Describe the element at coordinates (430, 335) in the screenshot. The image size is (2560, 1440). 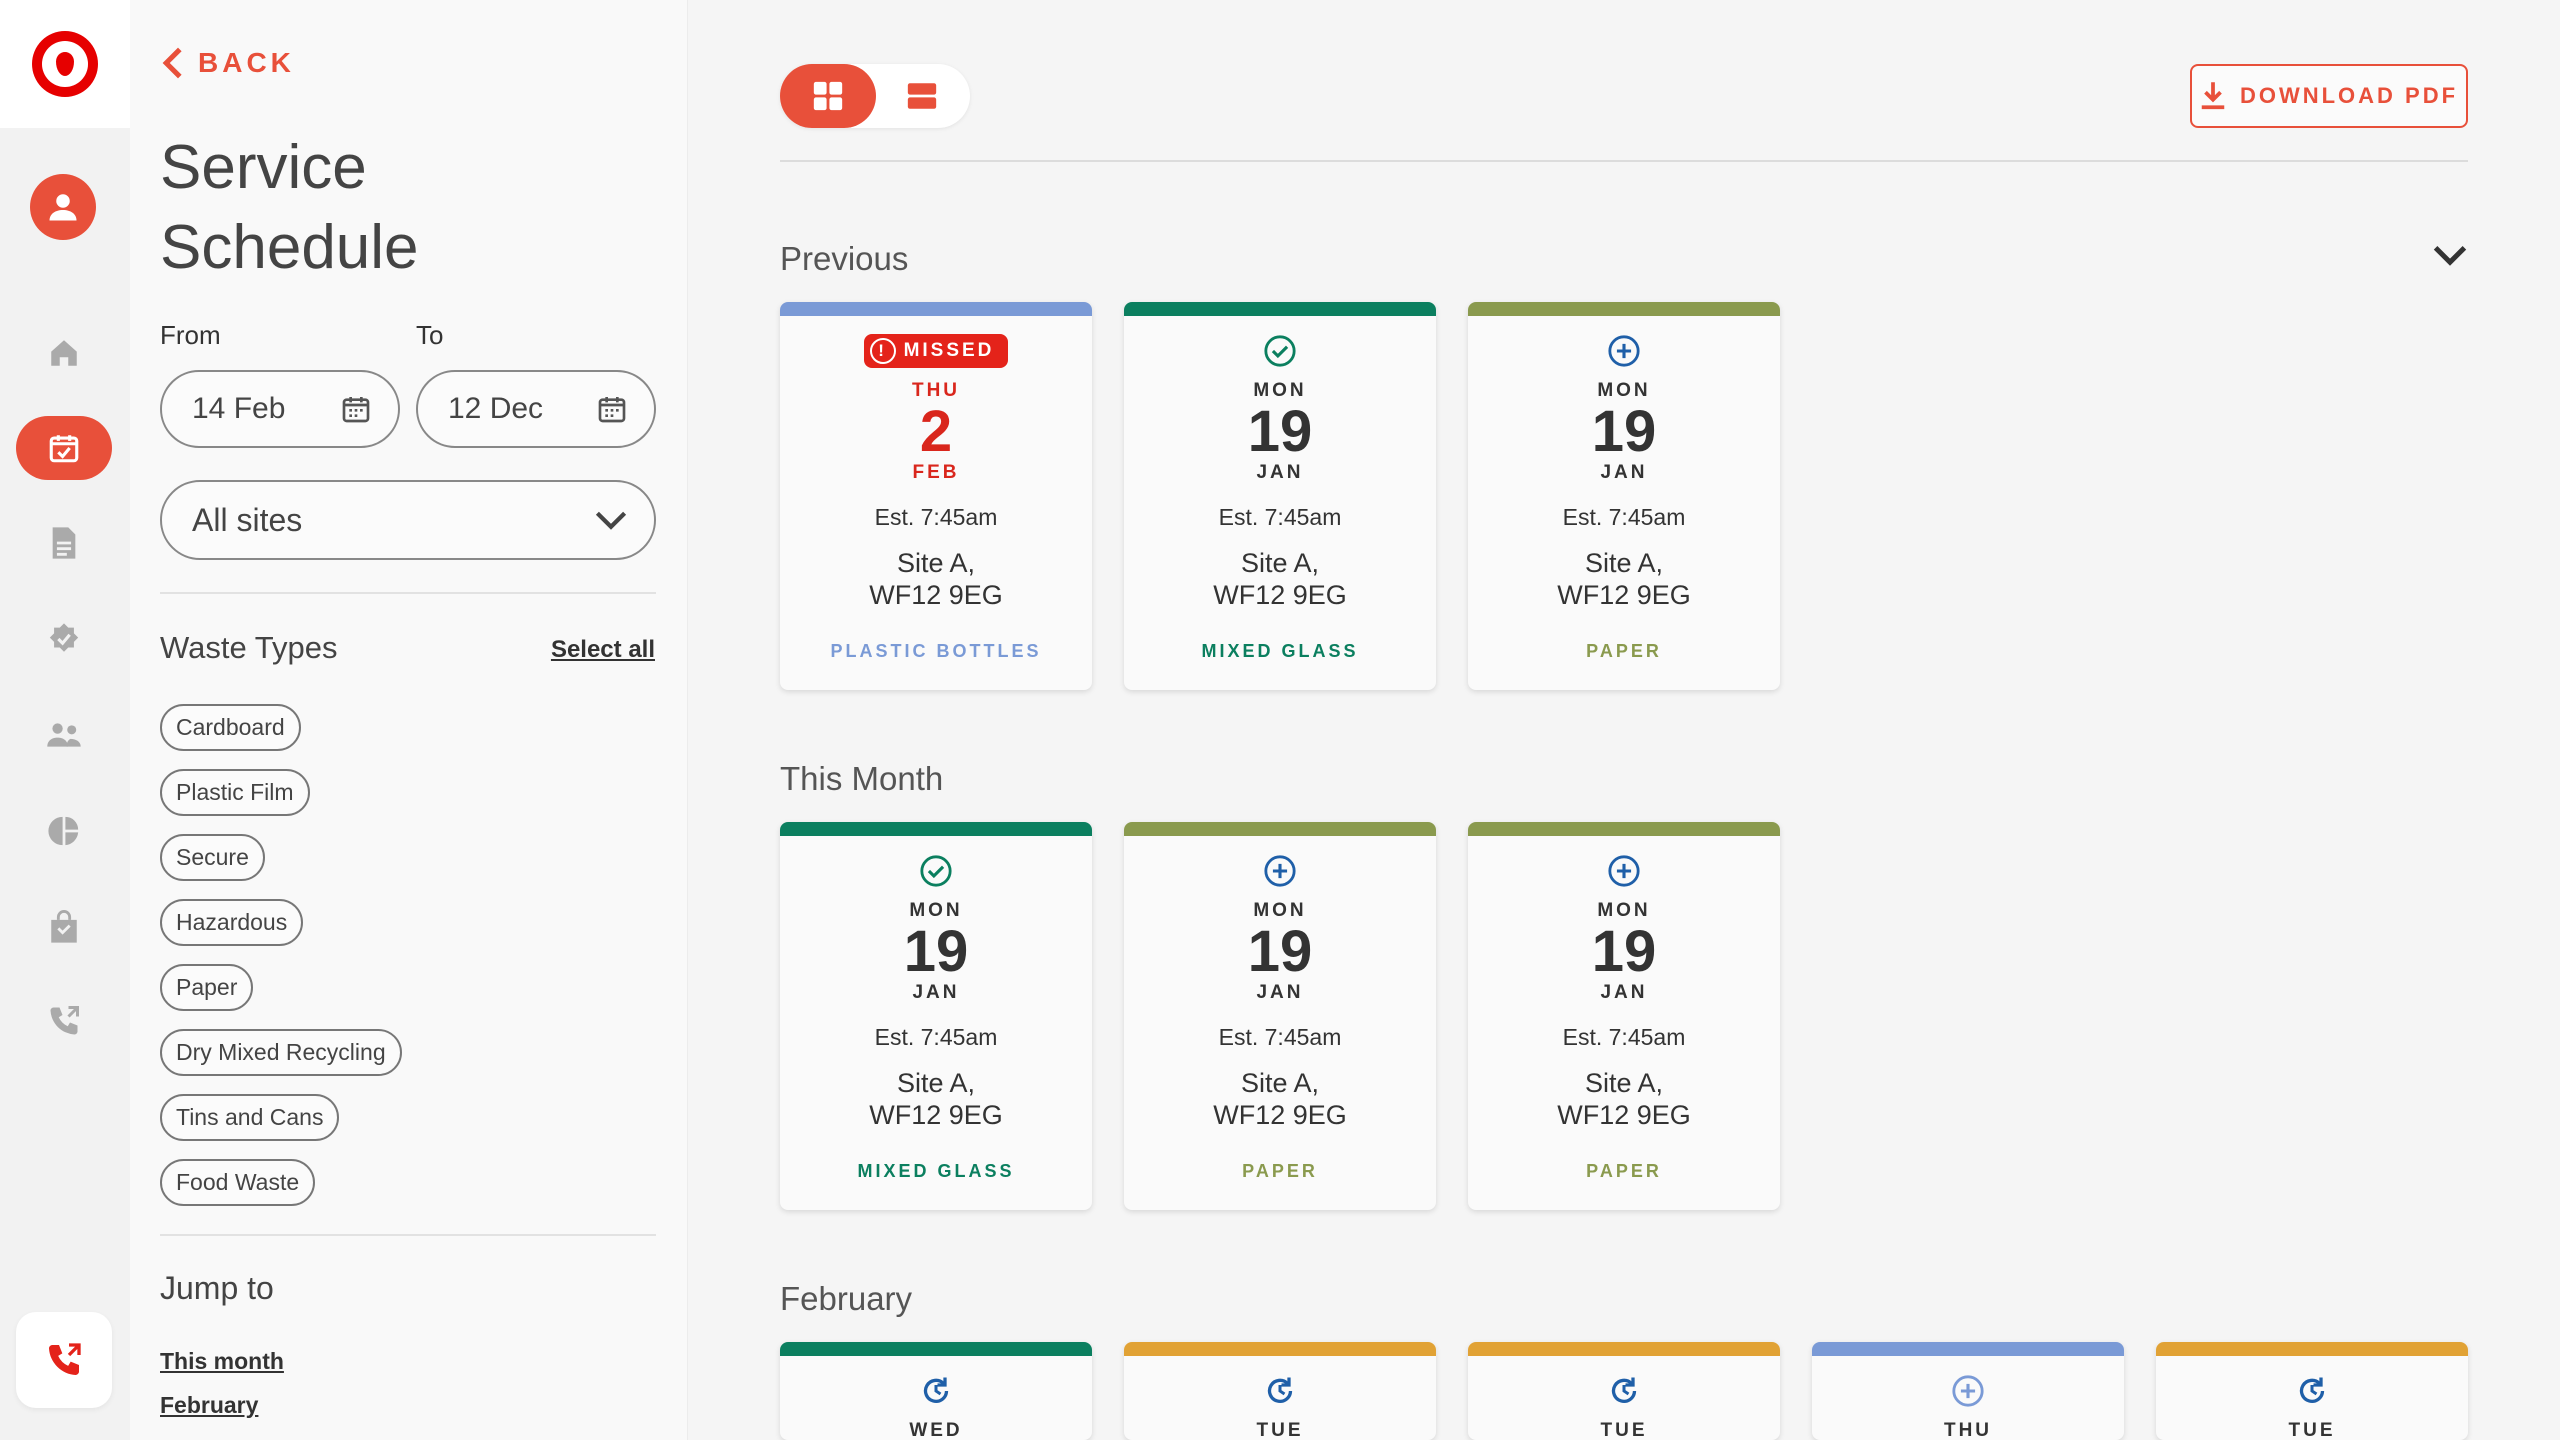
I see `to-label: To` at that location.